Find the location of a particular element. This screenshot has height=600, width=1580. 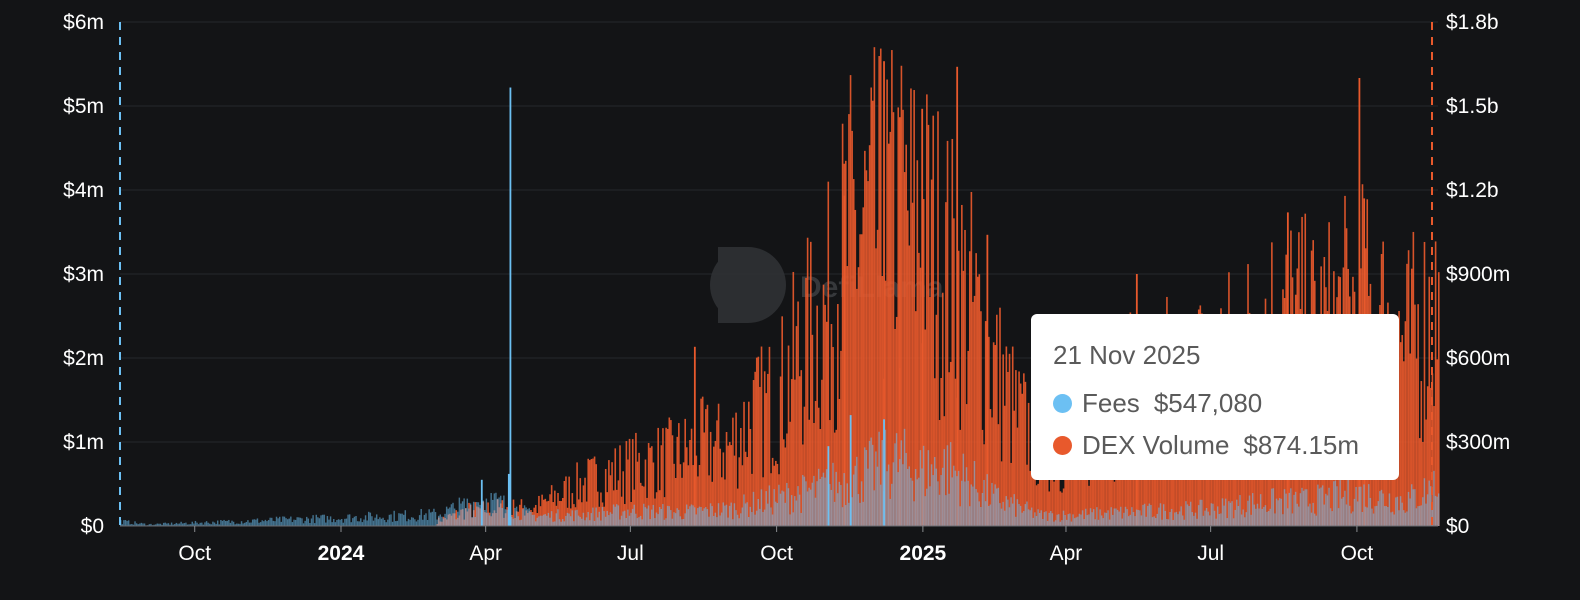

y-left-tick-label: $6m is located at coordinates (83, 22).